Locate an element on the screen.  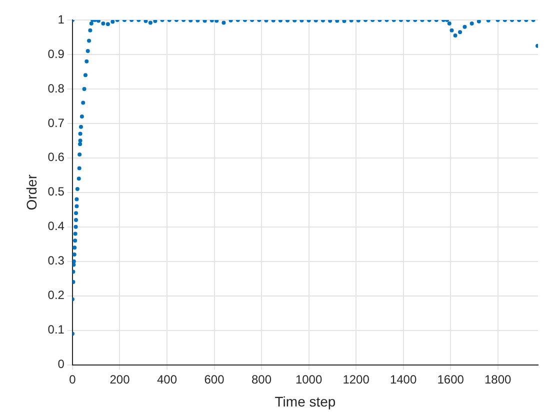
x-tick-label: 1800 is located at coordinates (498, 379).